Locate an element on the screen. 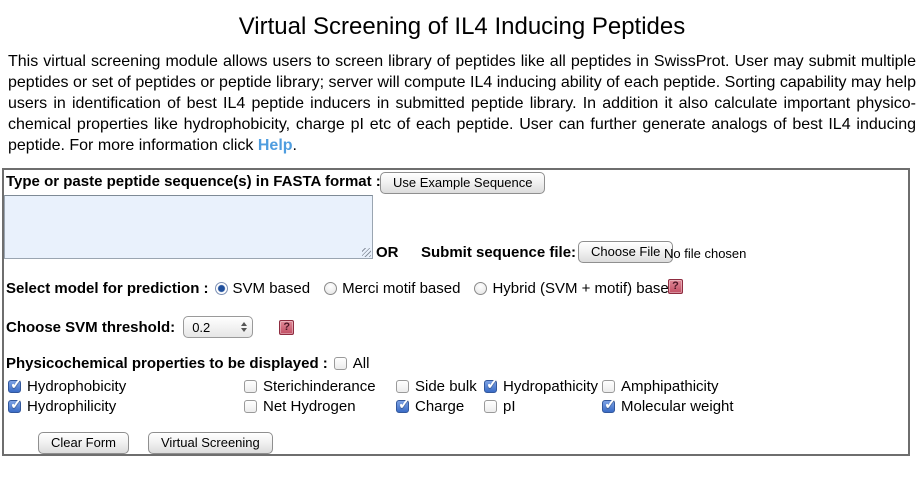 The image size is (924, 481). or-label: OR is located at coordinates (387, 252).